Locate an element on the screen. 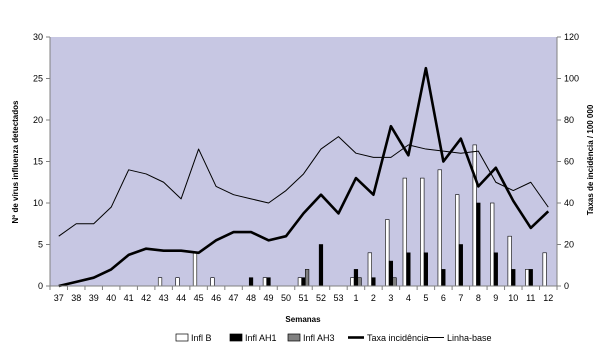 Image resolution: width=608 pixels, height=348 pixels. x-tick-label: 39 is located at coordinates (94, 298).